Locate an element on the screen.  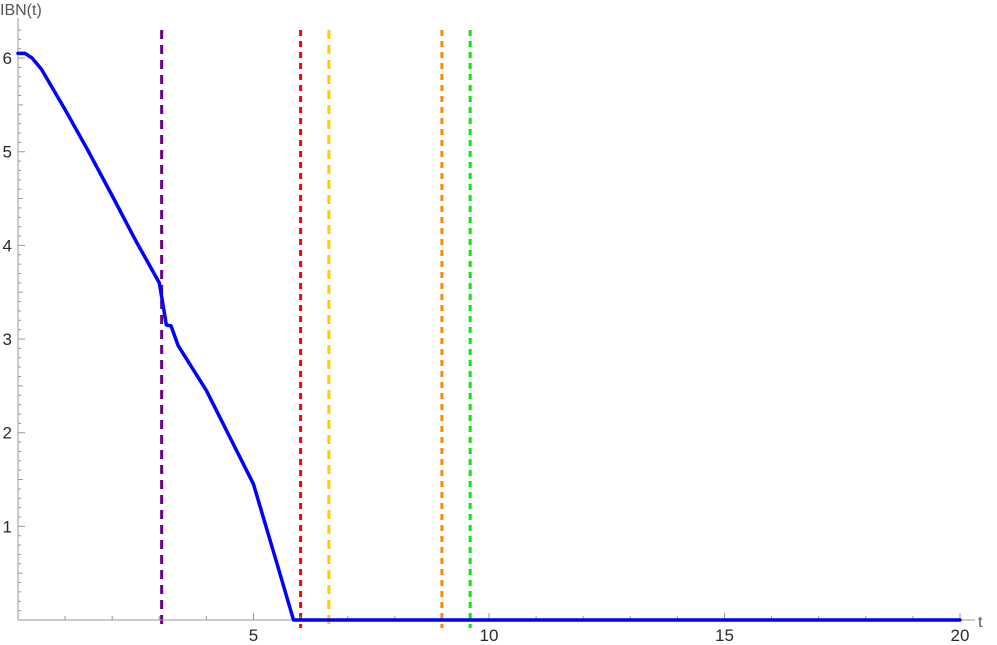
y-tick-label: 2 is located at coordinates (7, 433).